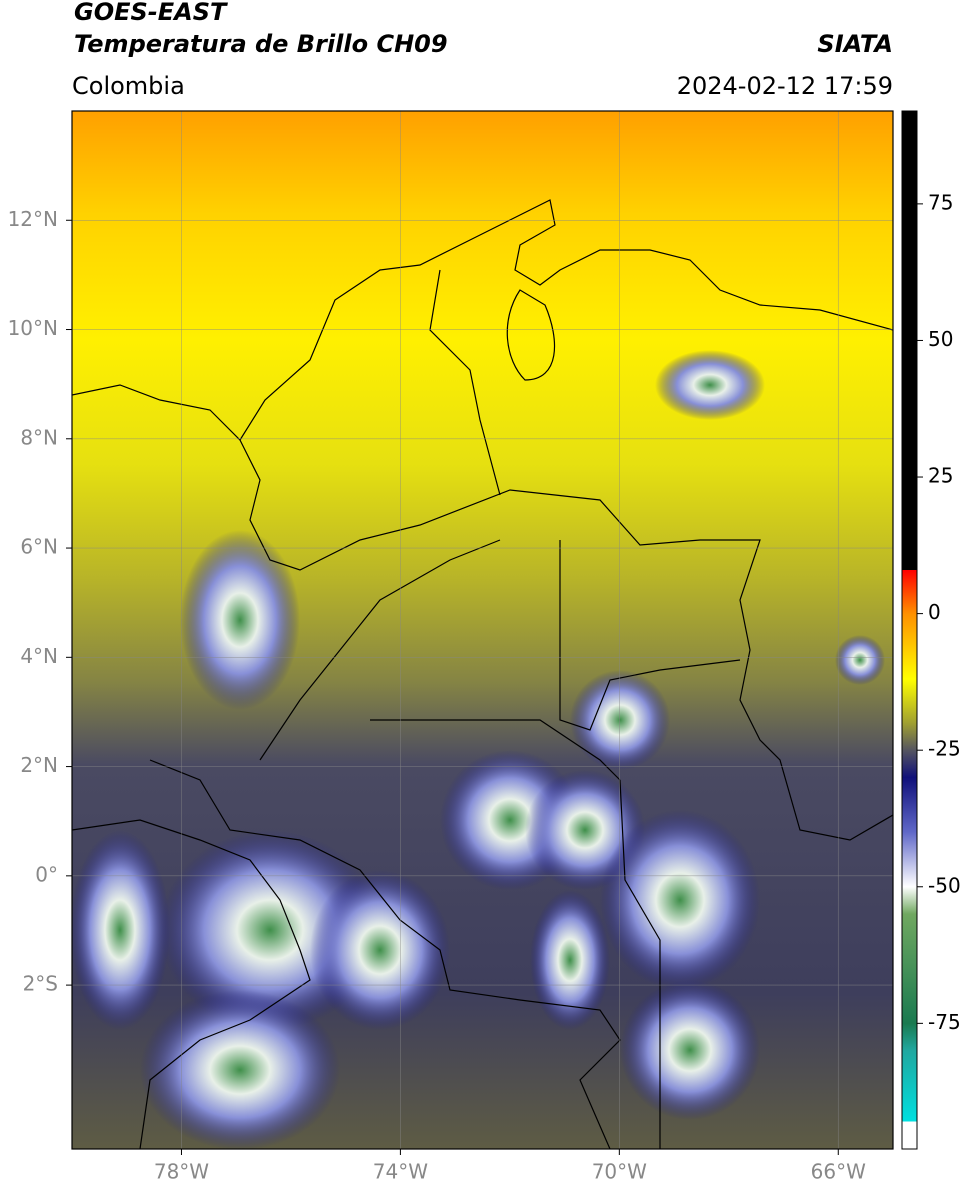 The height and width of the screenshot is (1190, 966). What do you see at coordinates (940, 476) in the screenshot?
I see `colorbar-tick-label: 25` at bounding box center [940, 476].